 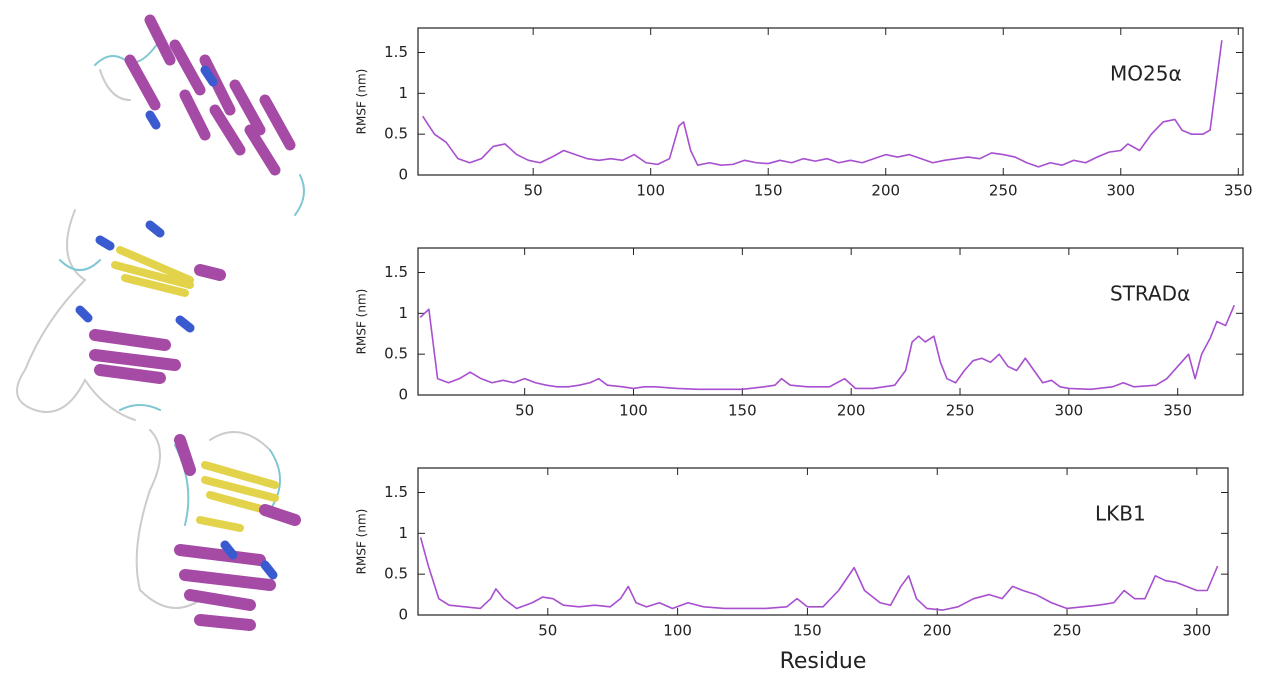 What do you see at coordinates (218, 530) in the screenshot?
I see `lkb1-structure` at bounding box center [218, 530].